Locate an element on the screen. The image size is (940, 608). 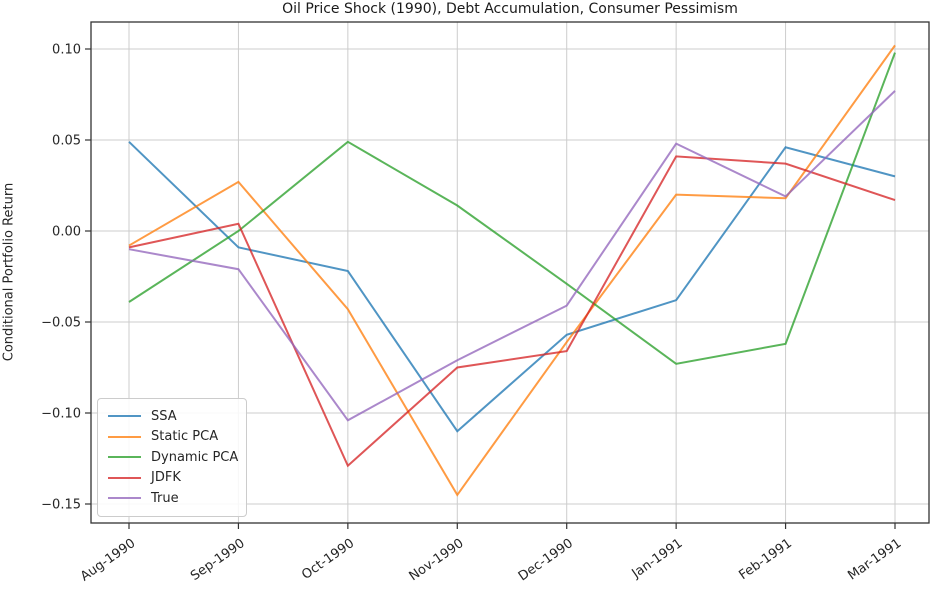
x-tick-label: Aug-1990 is located at coordinates (108, 560).